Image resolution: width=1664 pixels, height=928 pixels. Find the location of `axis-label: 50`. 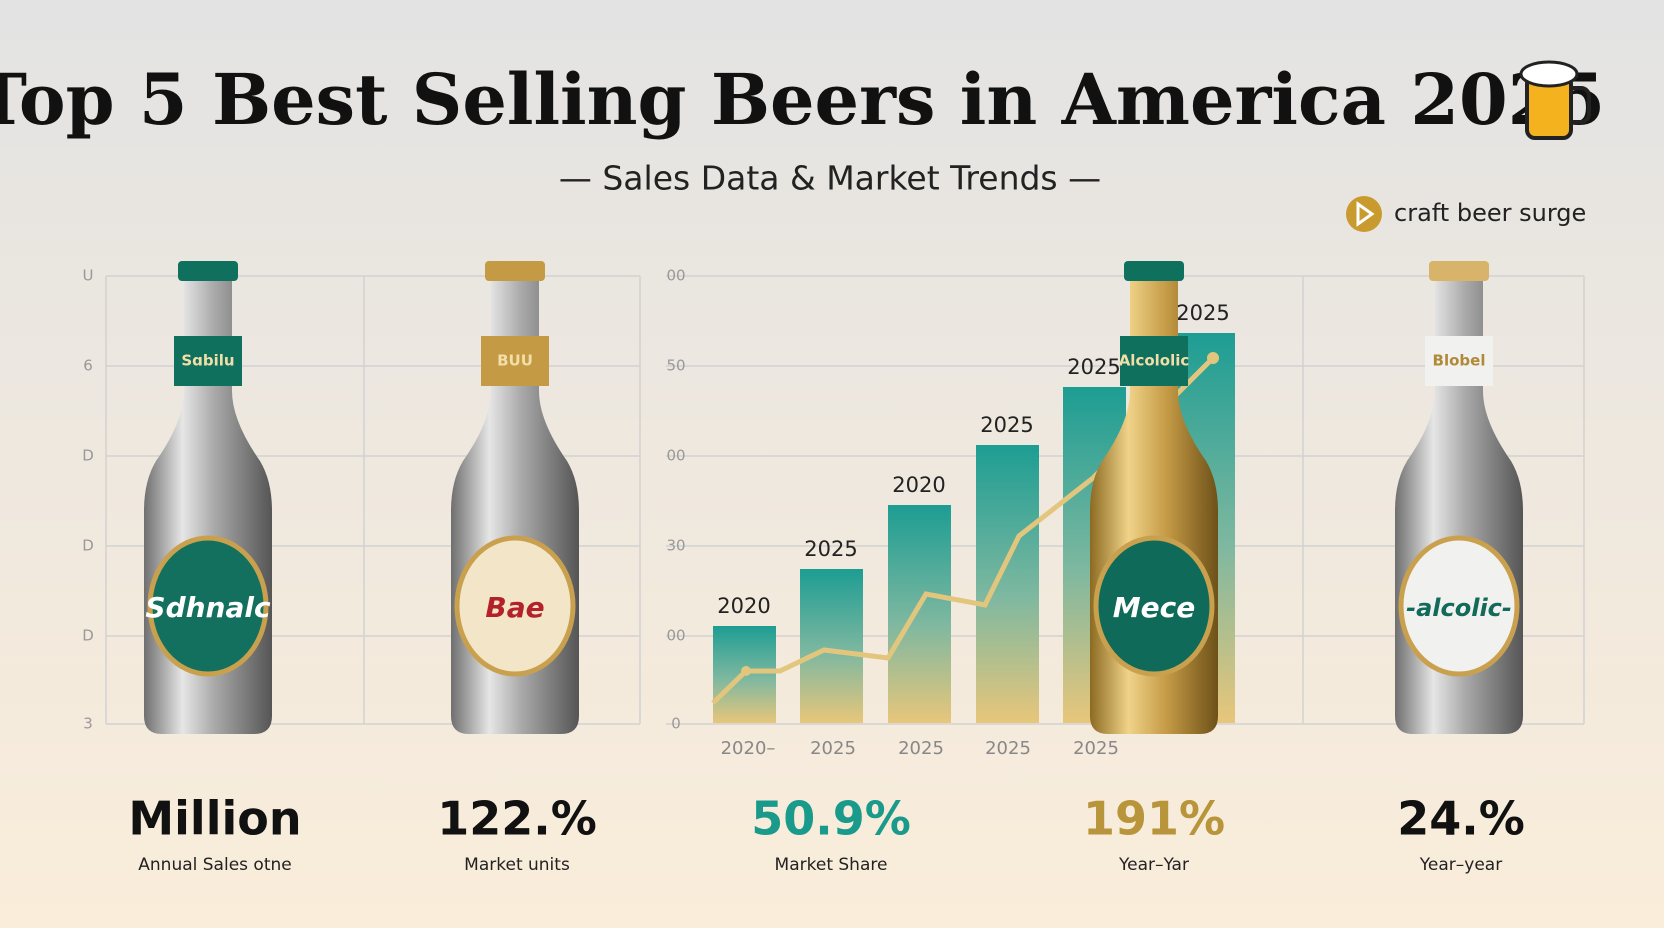

axis-label: 50 is located at coordinates (675, 366).